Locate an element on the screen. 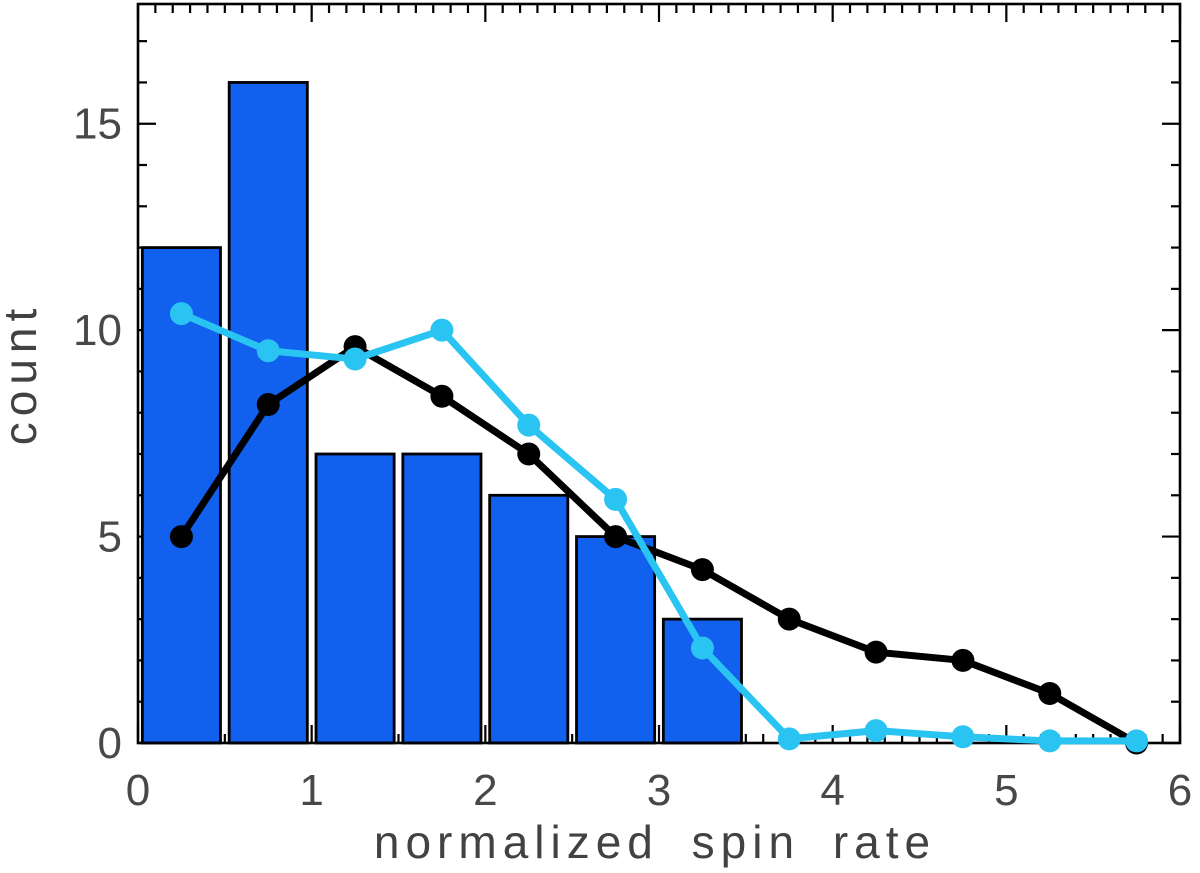  x-tick-label: 1 is located at coordinates (311, 790).